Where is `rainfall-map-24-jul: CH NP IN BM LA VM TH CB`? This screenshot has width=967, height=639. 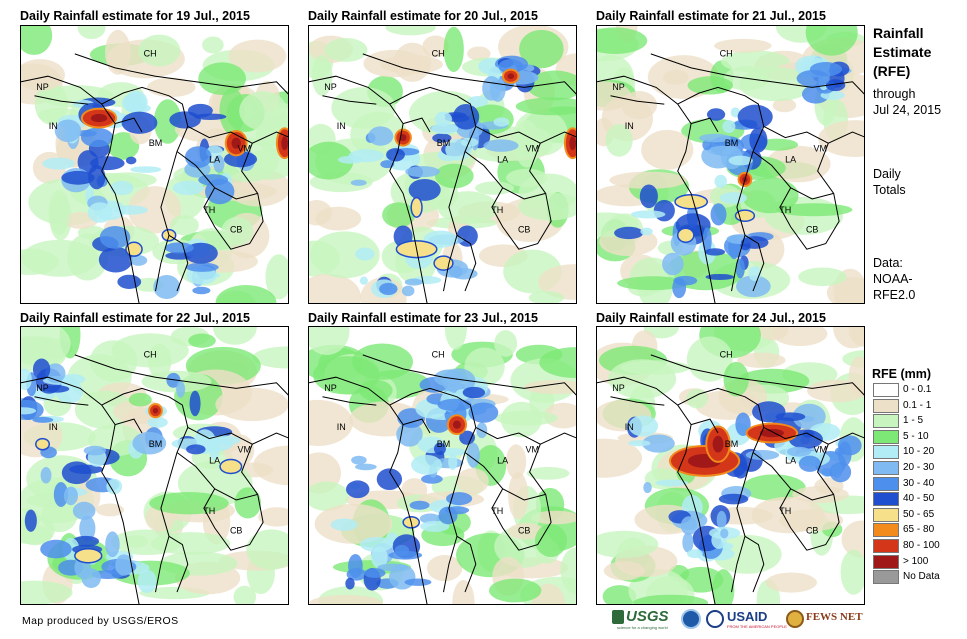 rainfall-map-24-jul: CH NP IN BM LA VM TH CB is located at coordinates (730, 465).